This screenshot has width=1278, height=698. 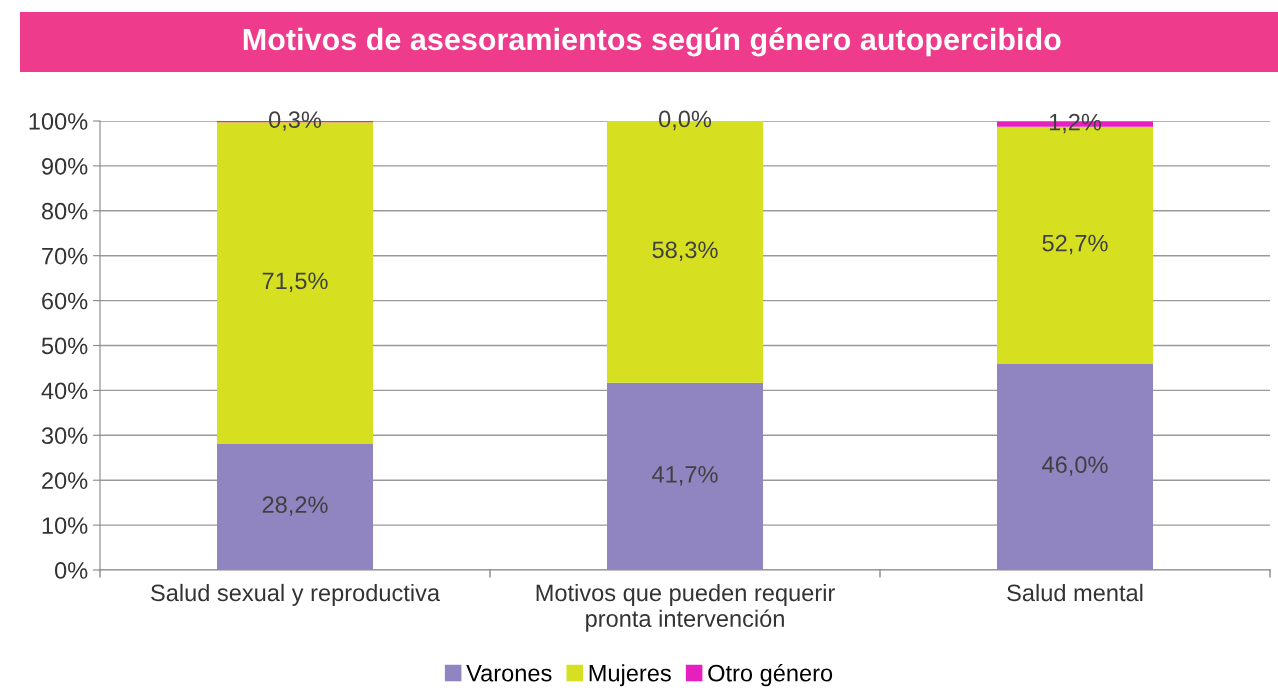 I want to click on data-label: 46,0%, so click(x=1075, y=466).